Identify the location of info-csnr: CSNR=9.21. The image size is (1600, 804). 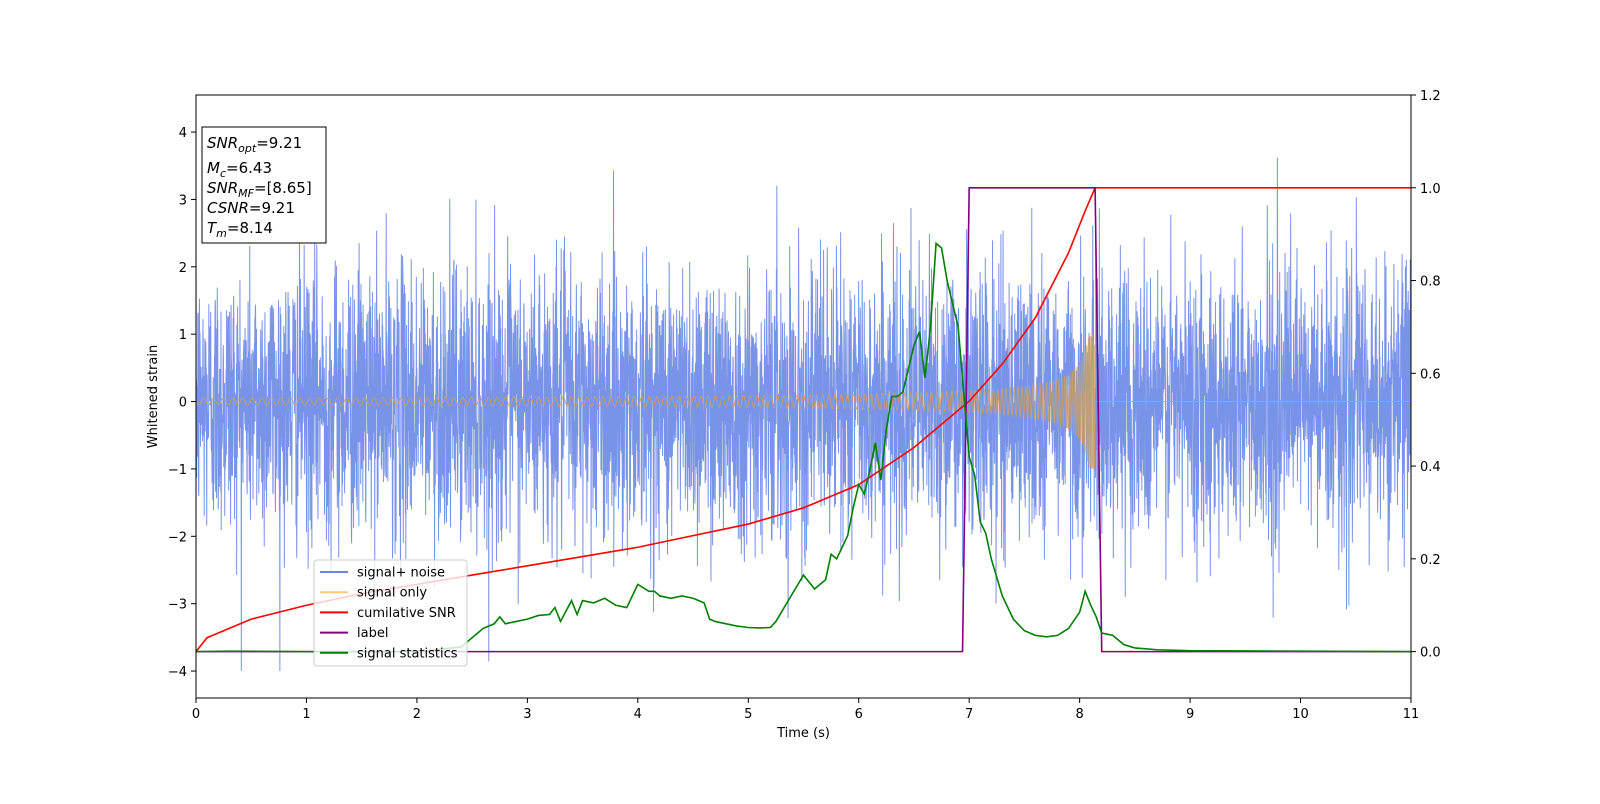
(251, 208).